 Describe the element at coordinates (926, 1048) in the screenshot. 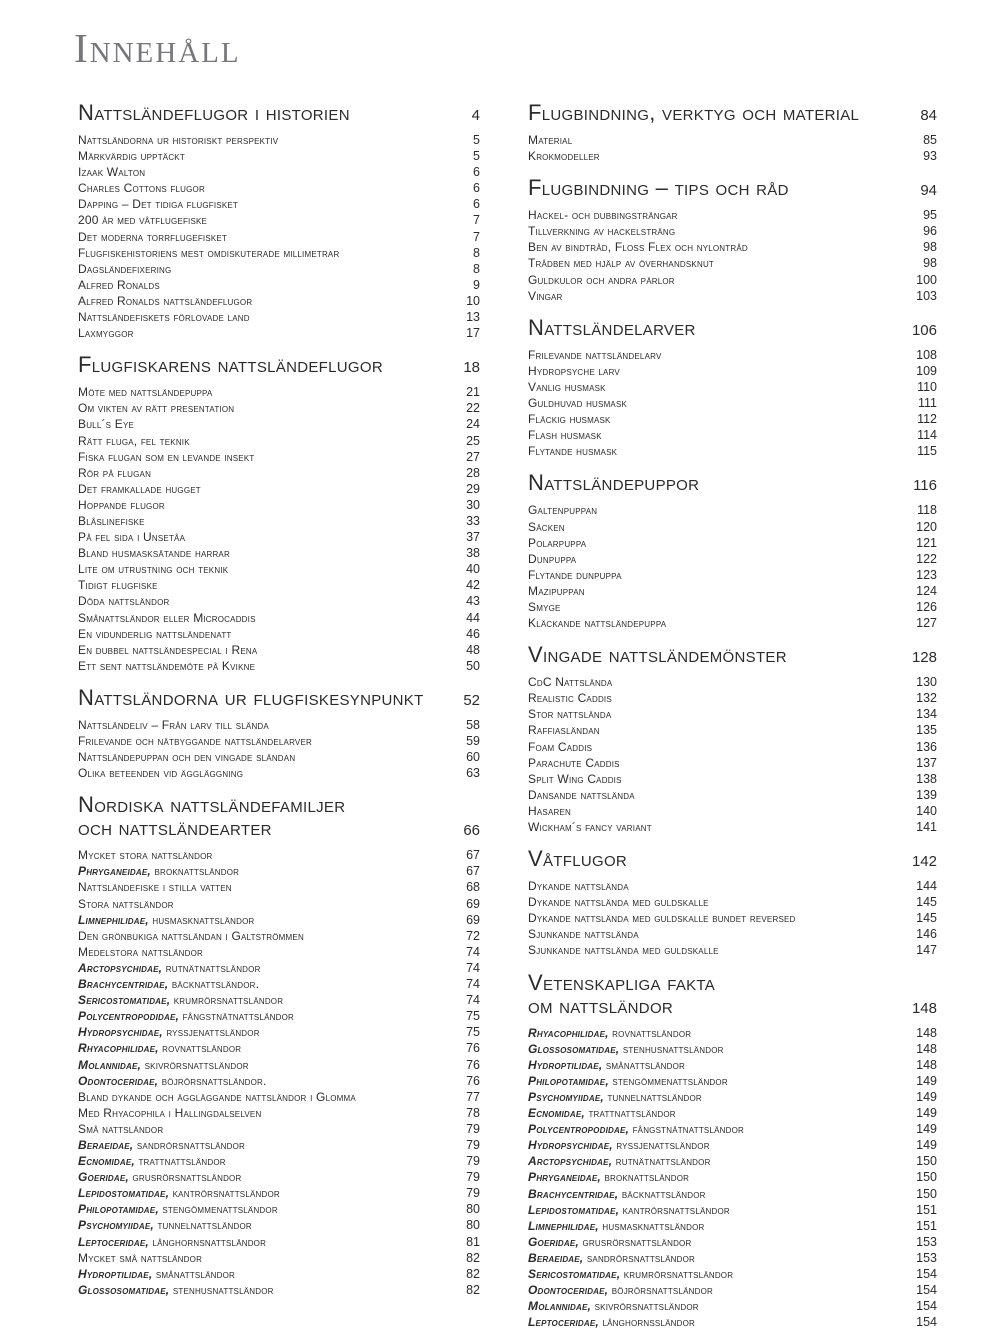

I see `toc-entry-page-number: 148` at that location.